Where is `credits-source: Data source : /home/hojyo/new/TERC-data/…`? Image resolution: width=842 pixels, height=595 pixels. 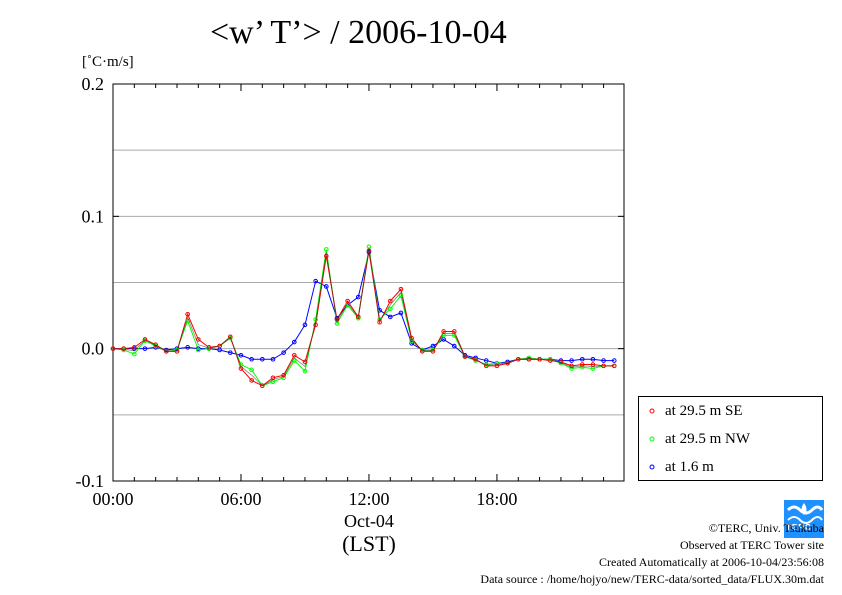
credits-source: Data source : /home/hojyo/new/TERC-data/… is located at coordinates (652, 579).